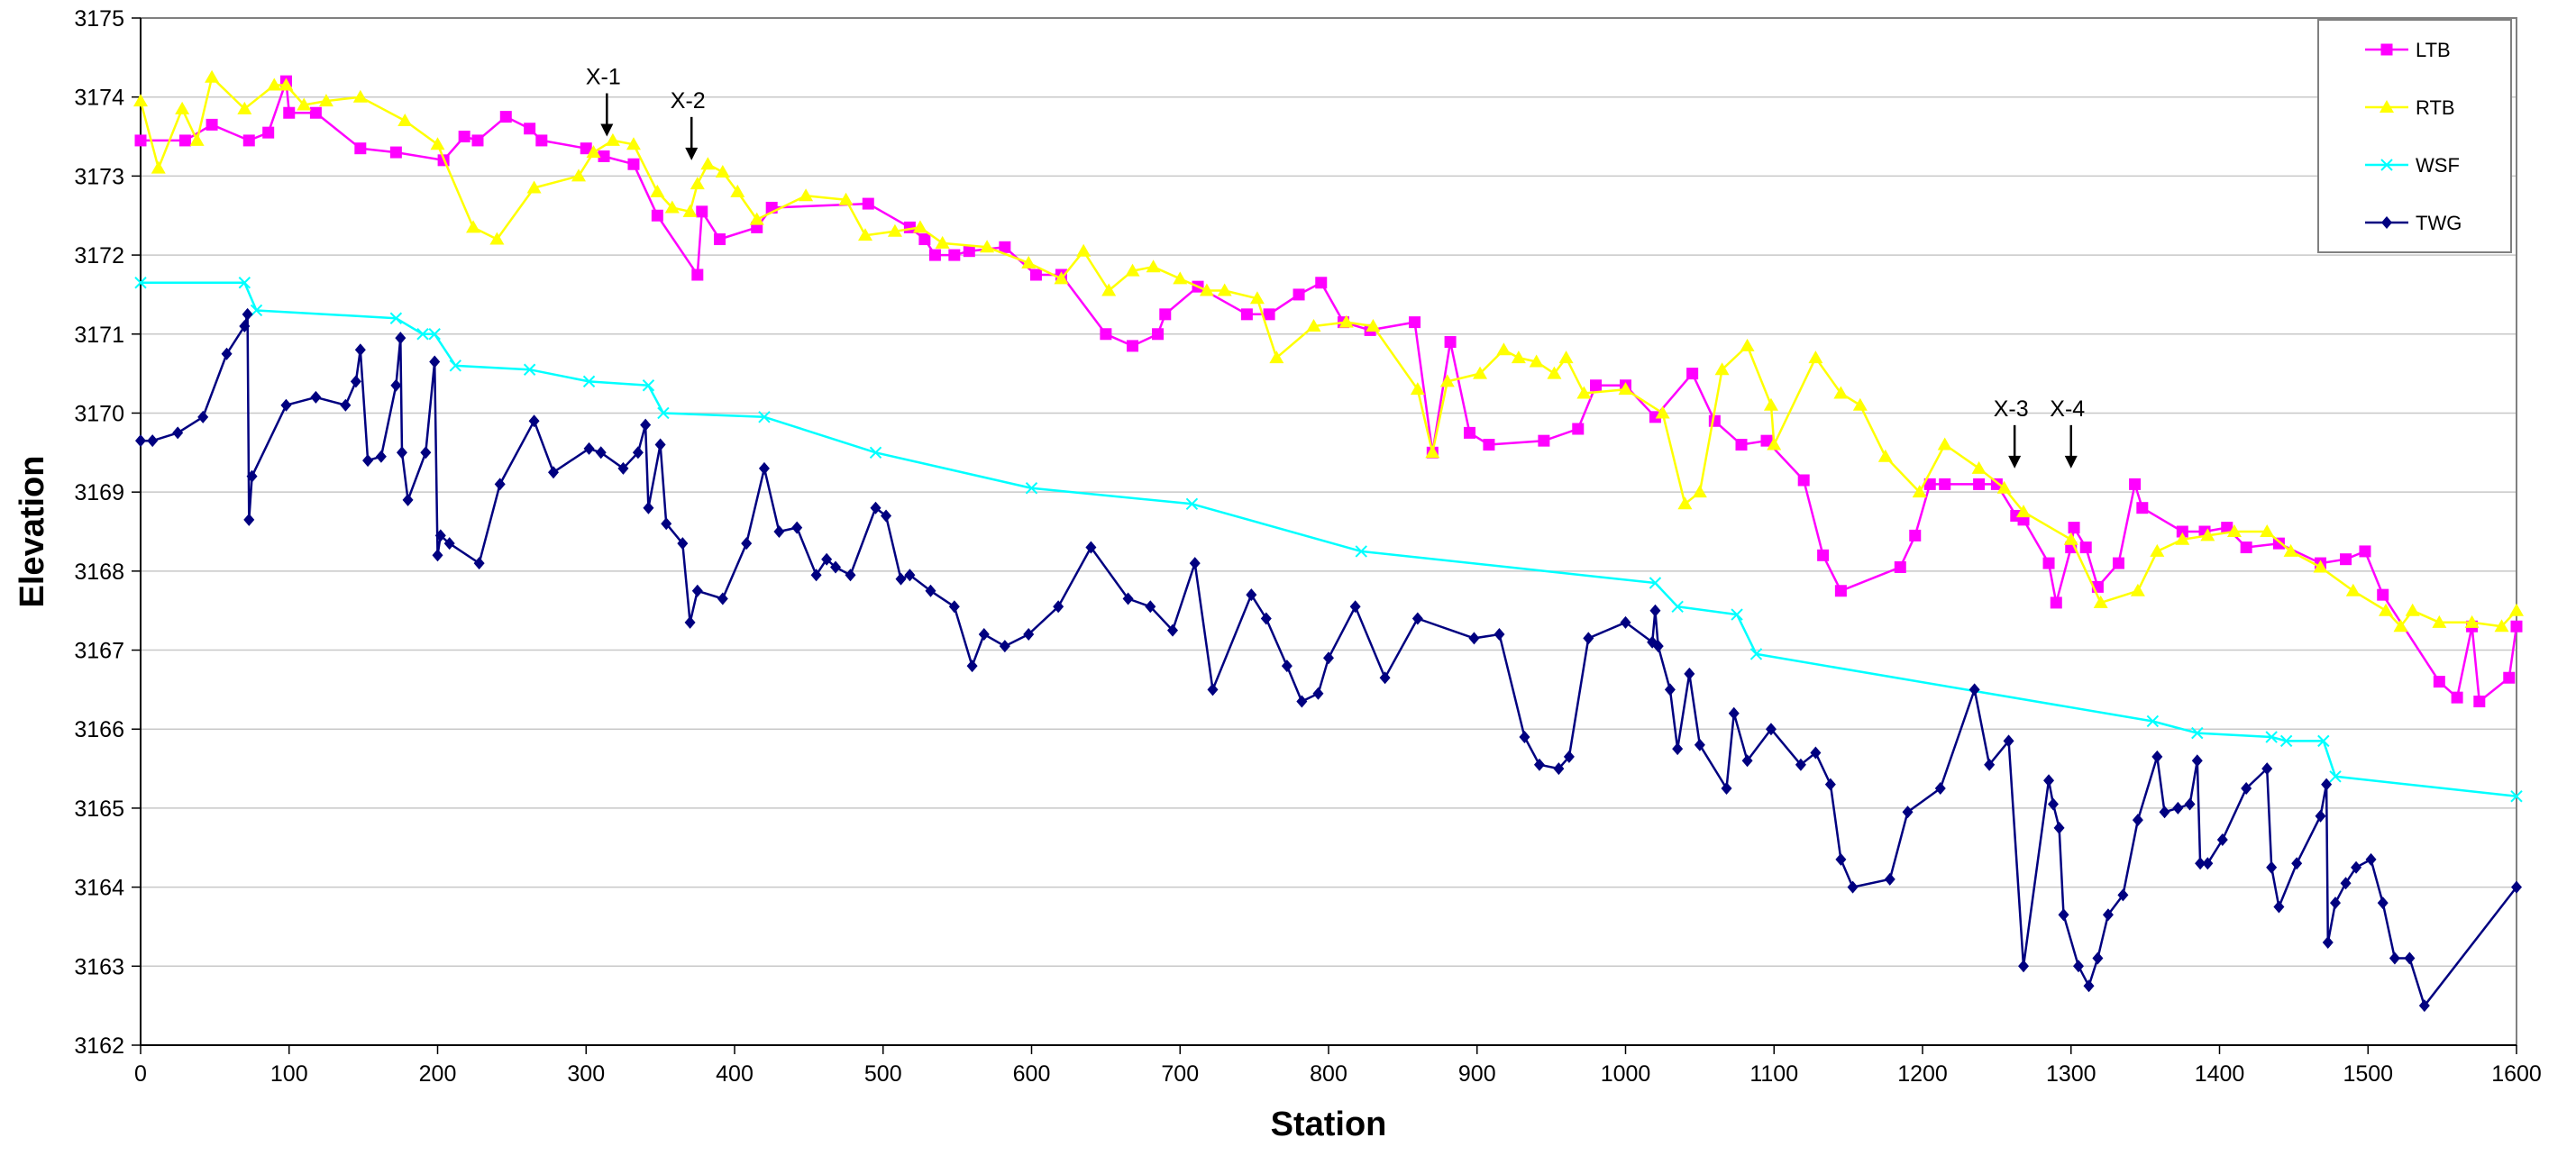 The height and width of the screenshot is (1165, 2576). What do you see at coordinates (603, 77) in the screenshot?
I see `annotation-label: X-1` at bounding box center [603, 77].